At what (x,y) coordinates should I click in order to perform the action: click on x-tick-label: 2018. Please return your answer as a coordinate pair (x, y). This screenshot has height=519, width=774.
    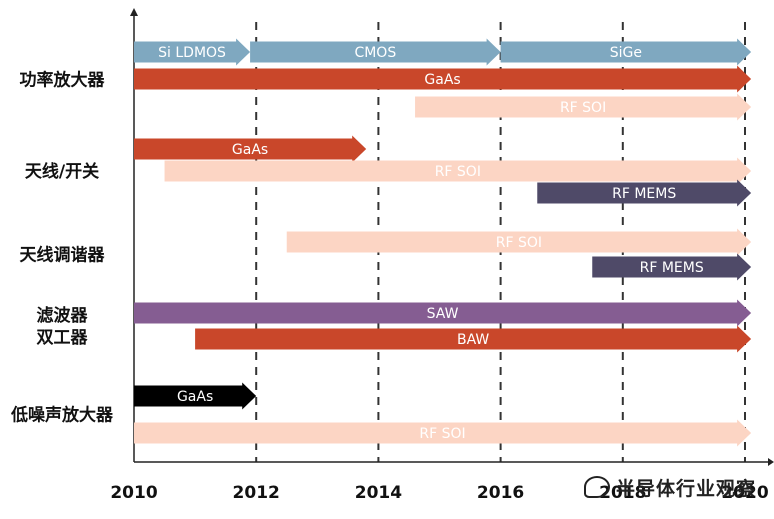
    Looking at the image, I should click on (622, 493).